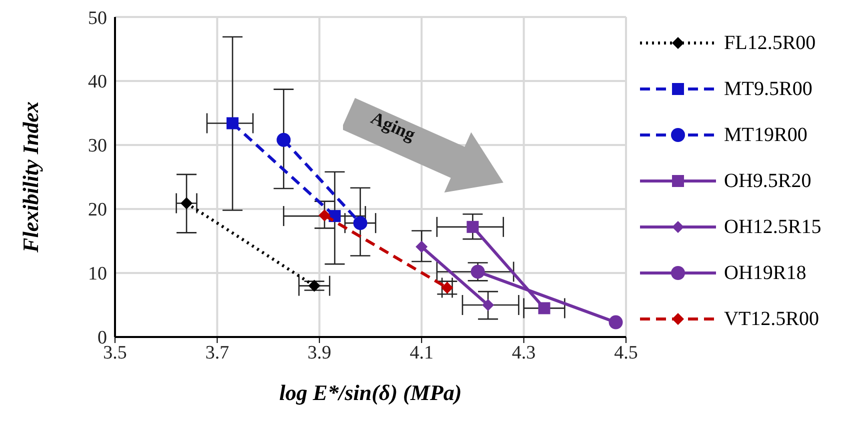  What do you see at coordinates (97, 210) in the screenshot?
I see `y-tick-label: 20` at bounding box center [97, 210].